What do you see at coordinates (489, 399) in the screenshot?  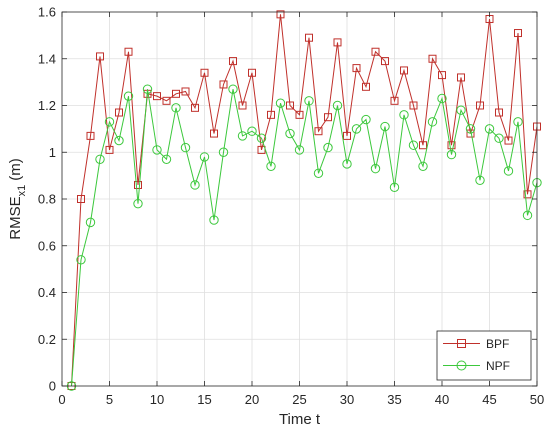 I see `x-tick-label: 45` at bounding box center [489, 399].